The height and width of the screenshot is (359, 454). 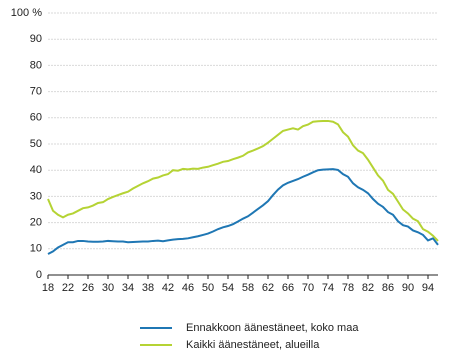 What do you see at coordinates (36, 223) in the screenshot?
I see `y-tick-label: 20` at bounding box center [36, 223].